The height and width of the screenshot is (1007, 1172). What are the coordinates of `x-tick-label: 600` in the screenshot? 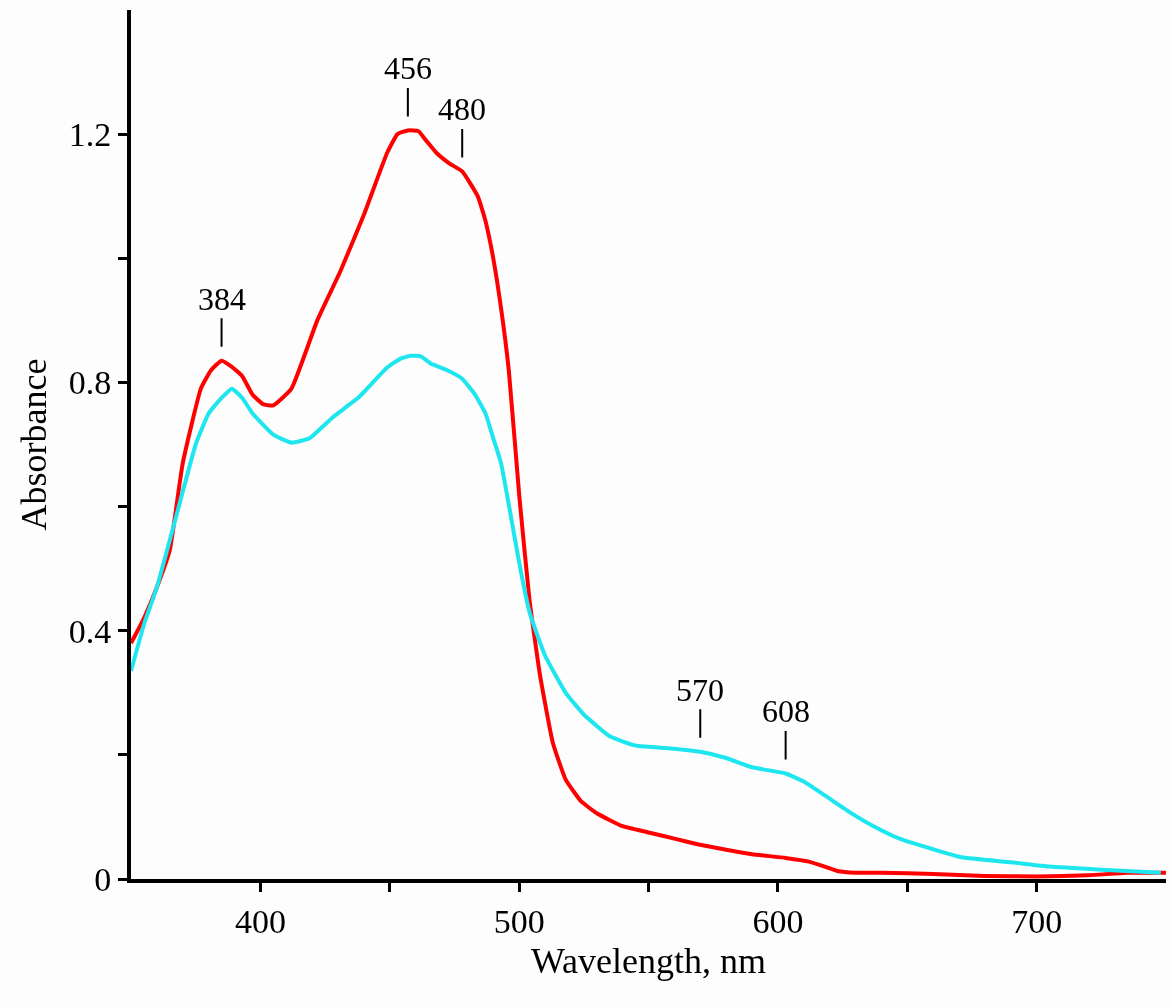 It's located at (778, 921).